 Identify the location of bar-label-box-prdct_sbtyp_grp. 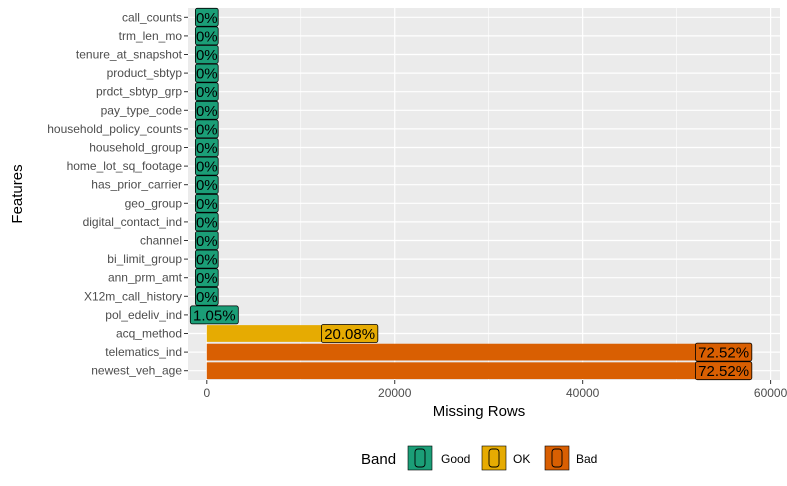
(206, 92).